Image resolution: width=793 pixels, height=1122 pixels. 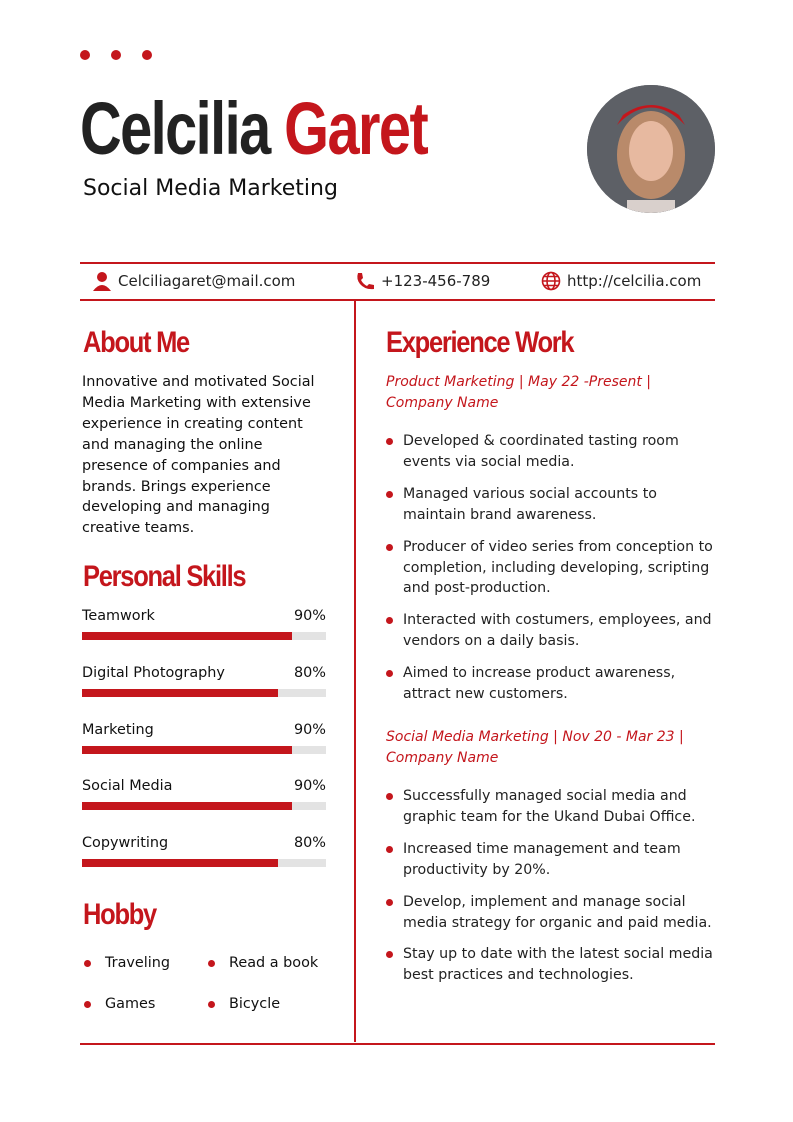 I want to click on skill-label: Marketing, so click(x=118, y=729).